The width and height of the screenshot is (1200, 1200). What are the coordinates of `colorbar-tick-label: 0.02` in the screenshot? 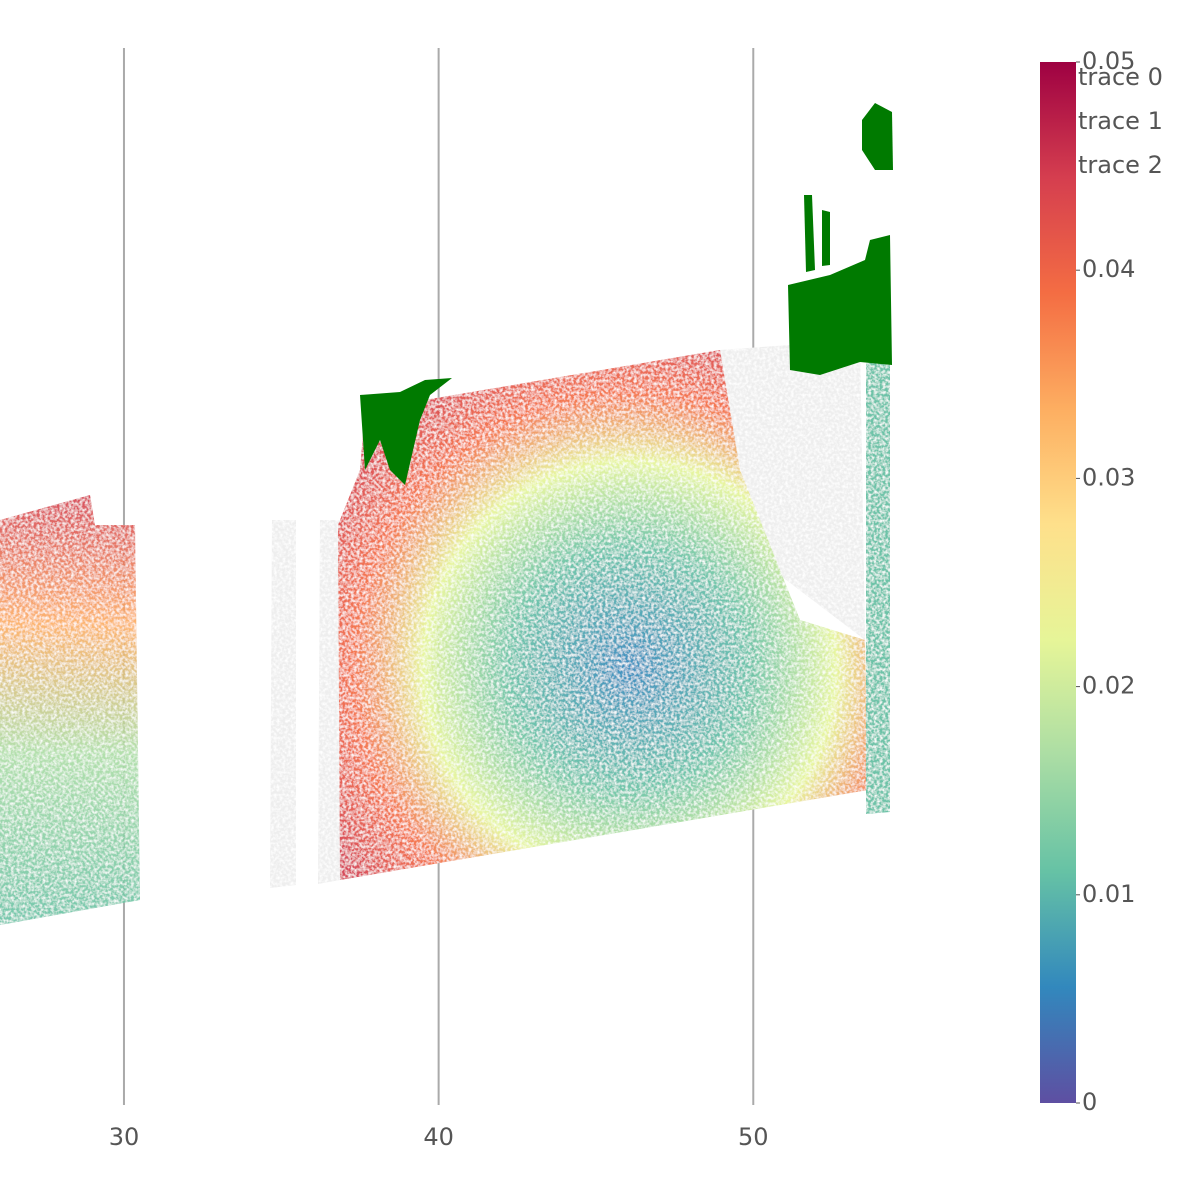 It's located at (1108, 686).